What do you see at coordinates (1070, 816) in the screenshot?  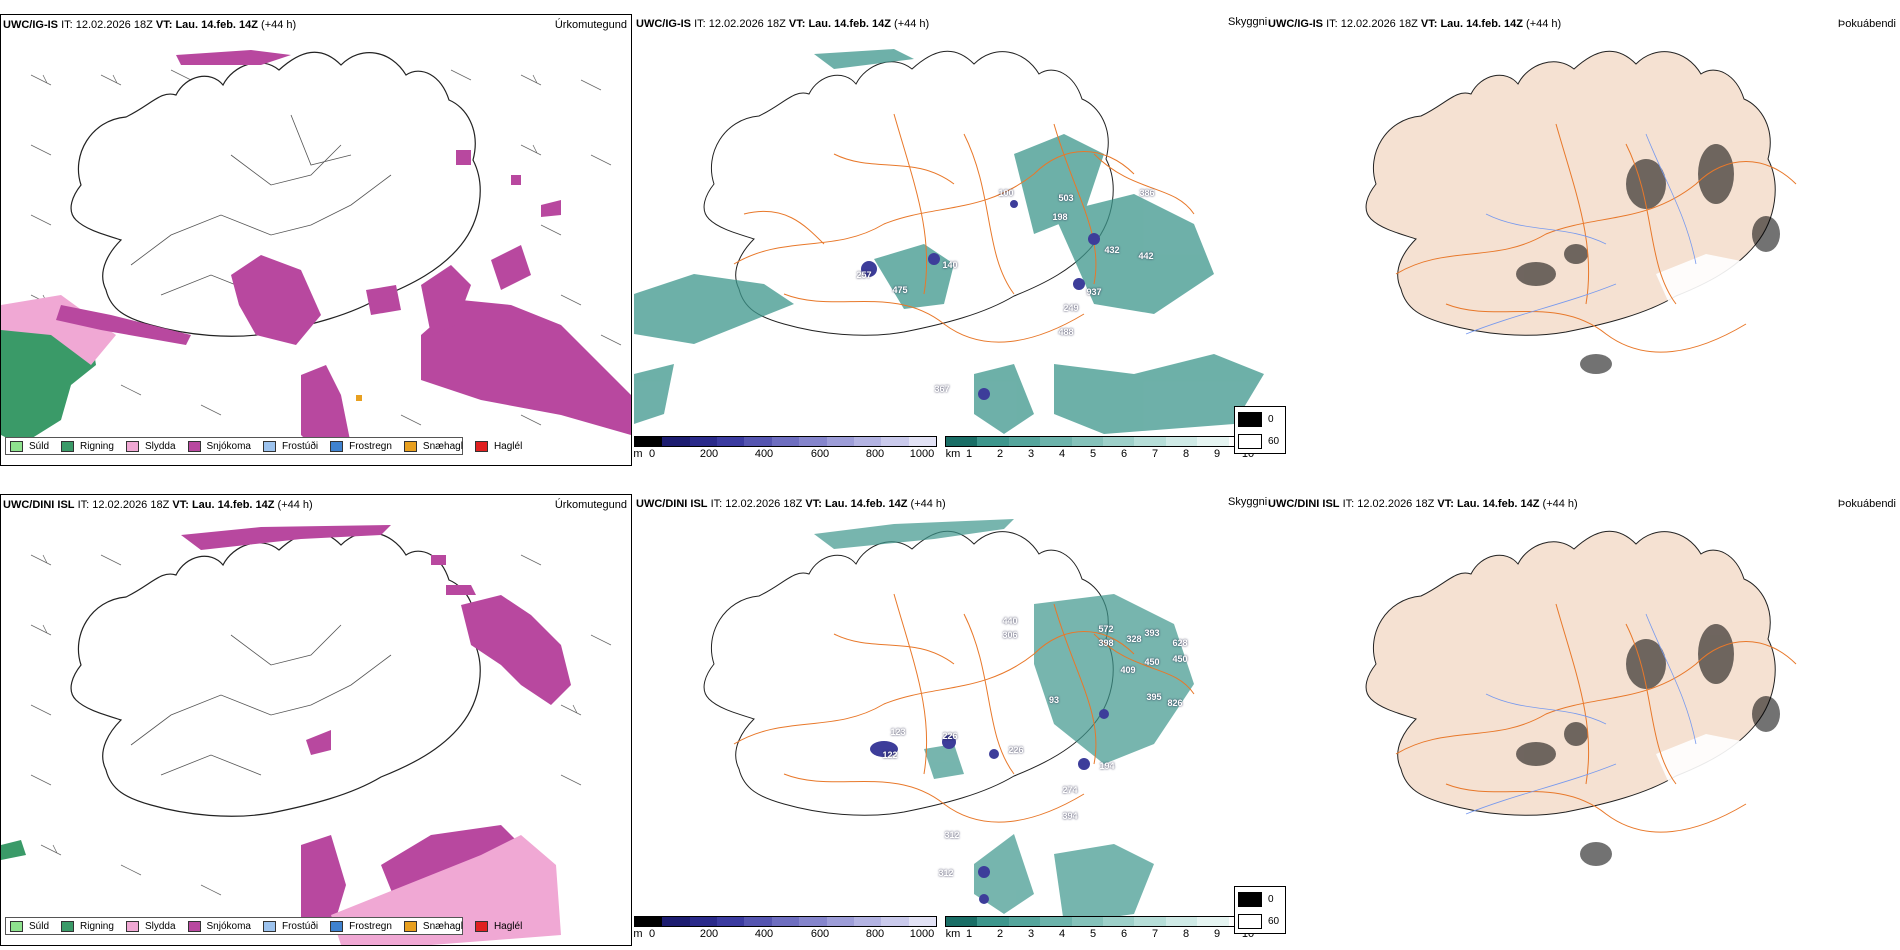 I see `cloud-base-label: 394` at bounding box center [1070, 816].